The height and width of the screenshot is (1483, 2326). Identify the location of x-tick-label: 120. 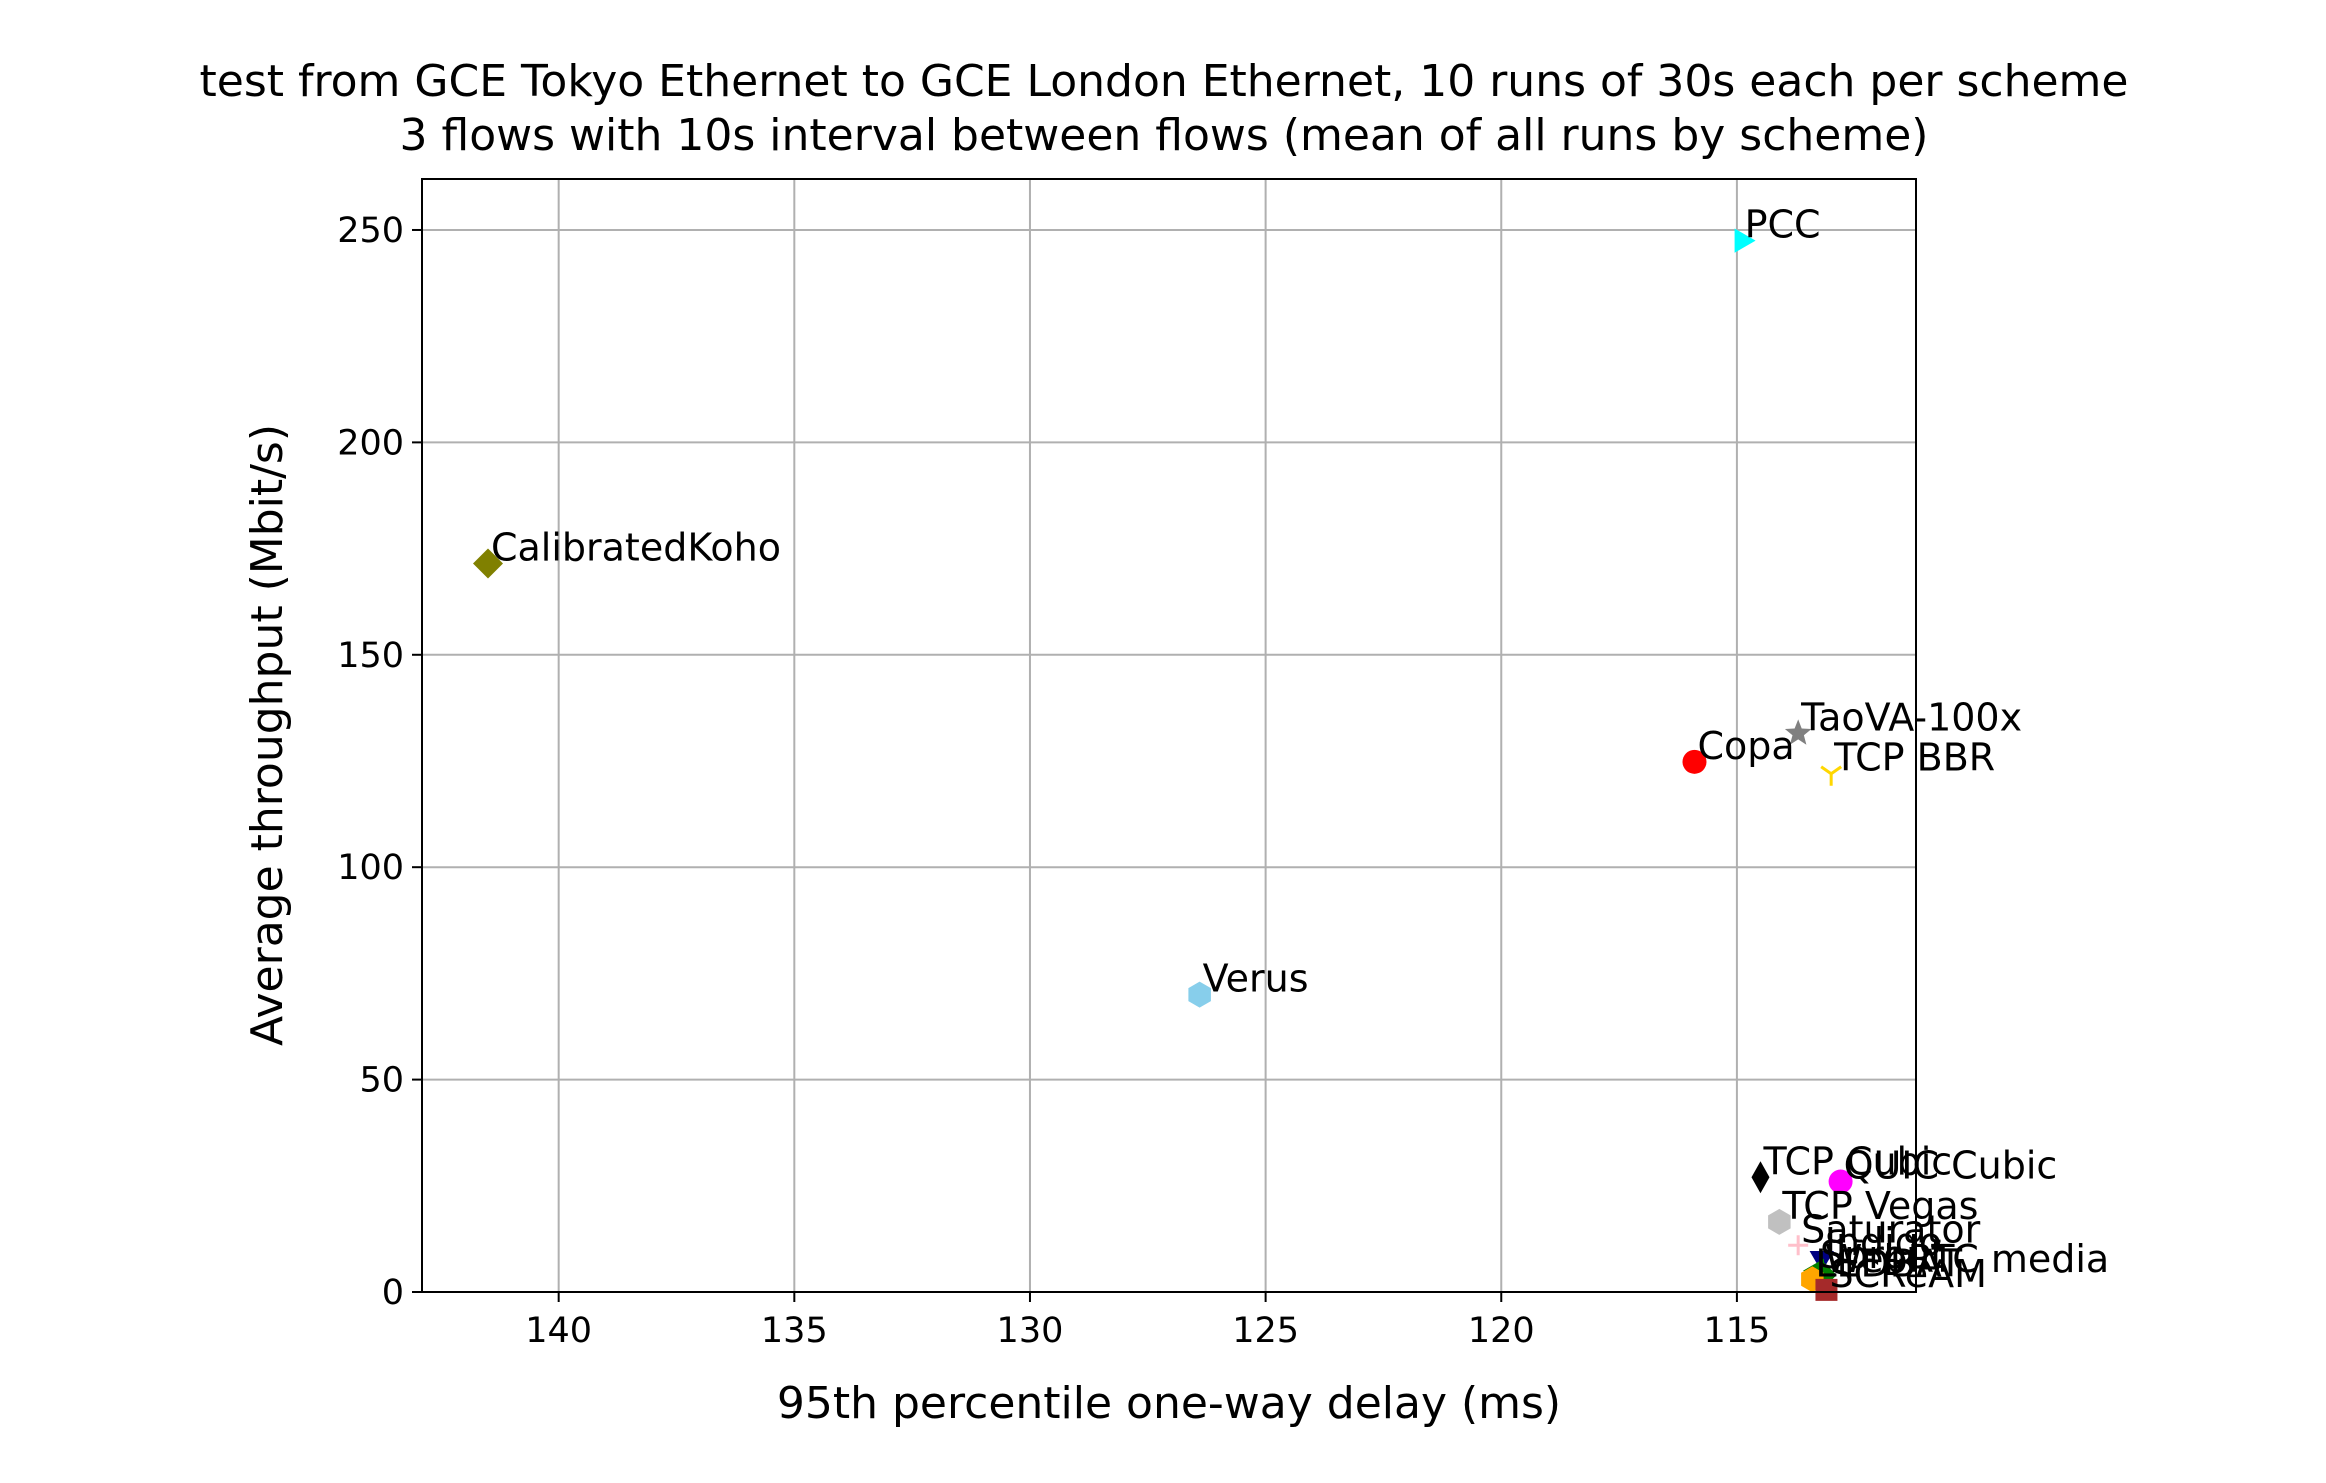
(1501, 1331).